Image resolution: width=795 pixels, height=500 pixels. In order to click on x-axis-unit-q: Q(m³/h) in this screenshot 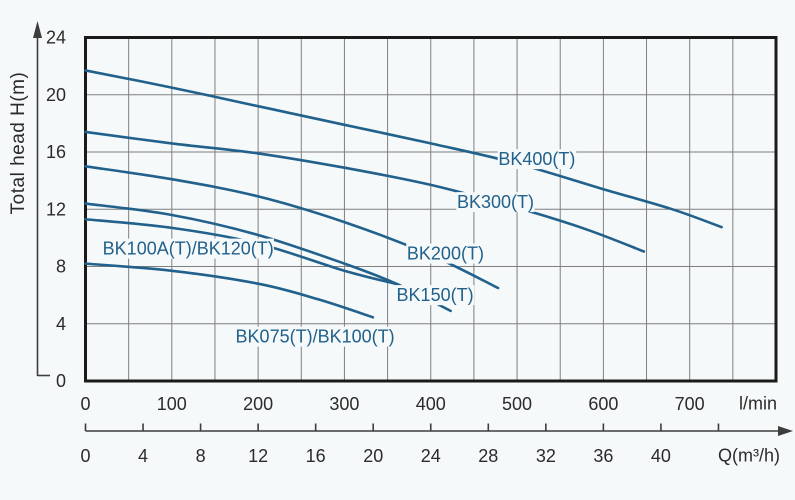, I will do `click(749, 455)`.